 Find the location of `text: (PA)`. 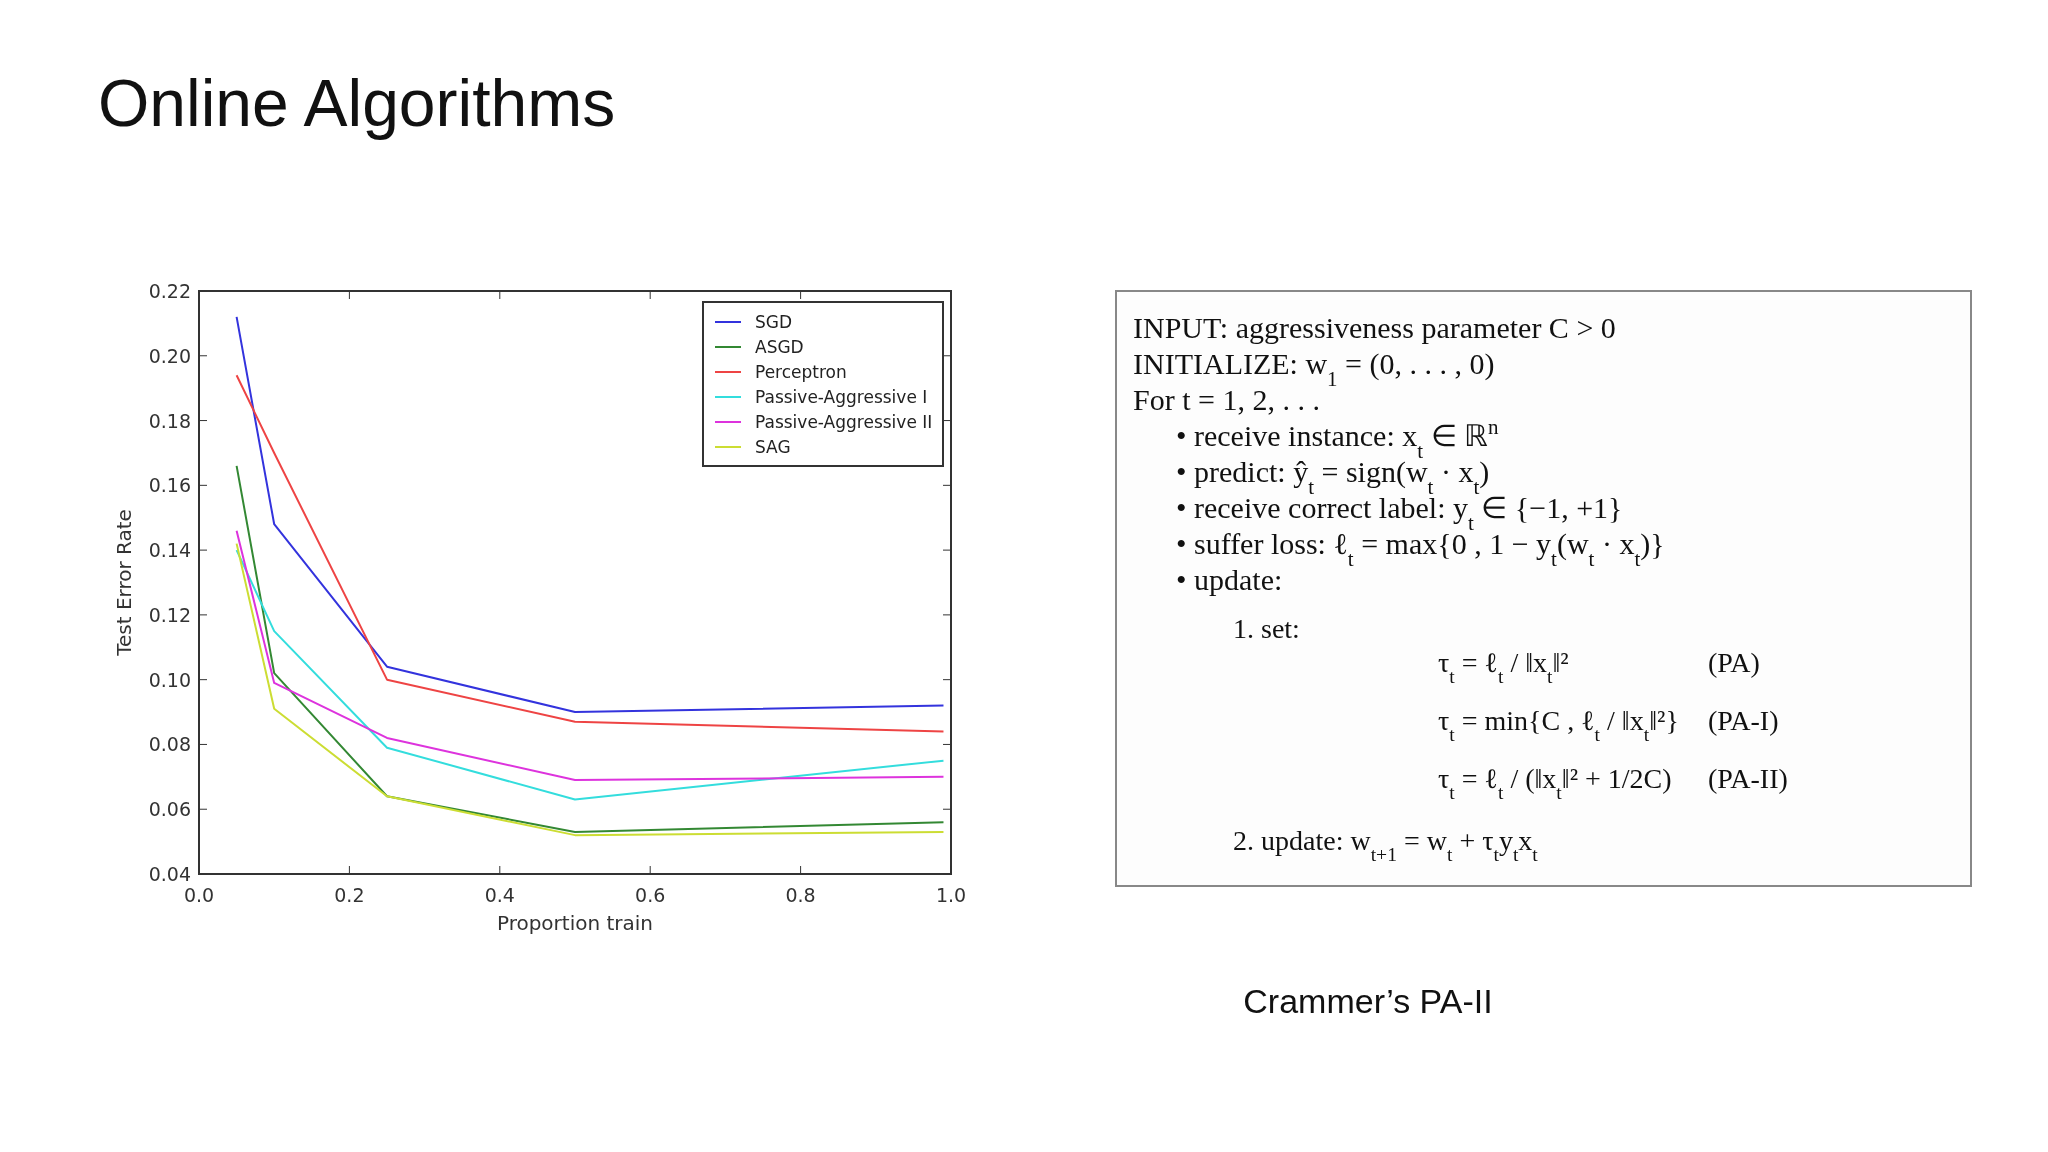

text: (PA) is located at coordinates (1734, 662).